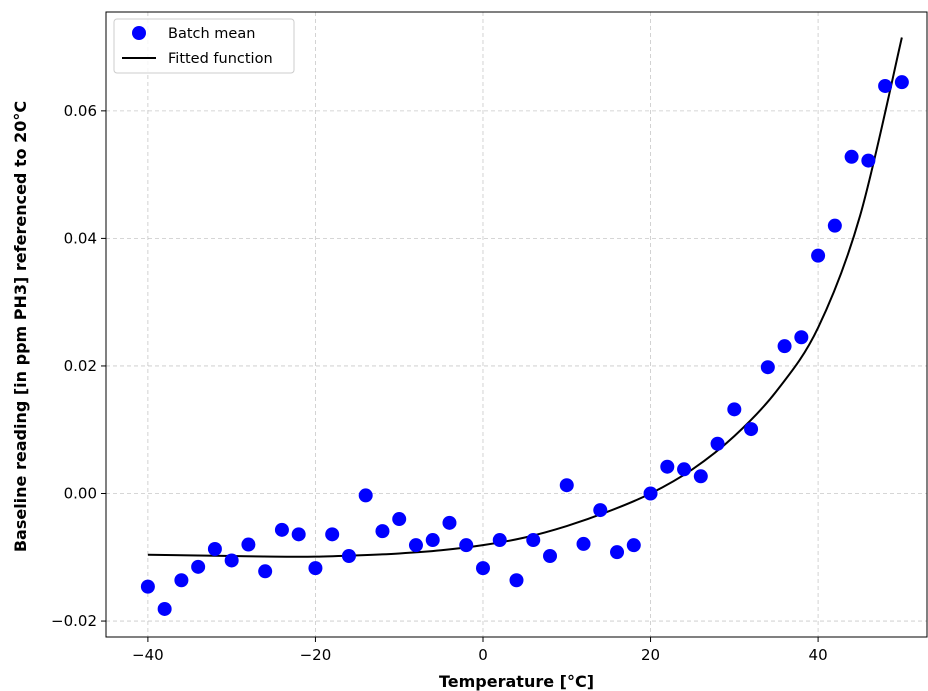 The image size is (928, 691). I want to click on y-tick-label: −0.02, so click(74, 621).